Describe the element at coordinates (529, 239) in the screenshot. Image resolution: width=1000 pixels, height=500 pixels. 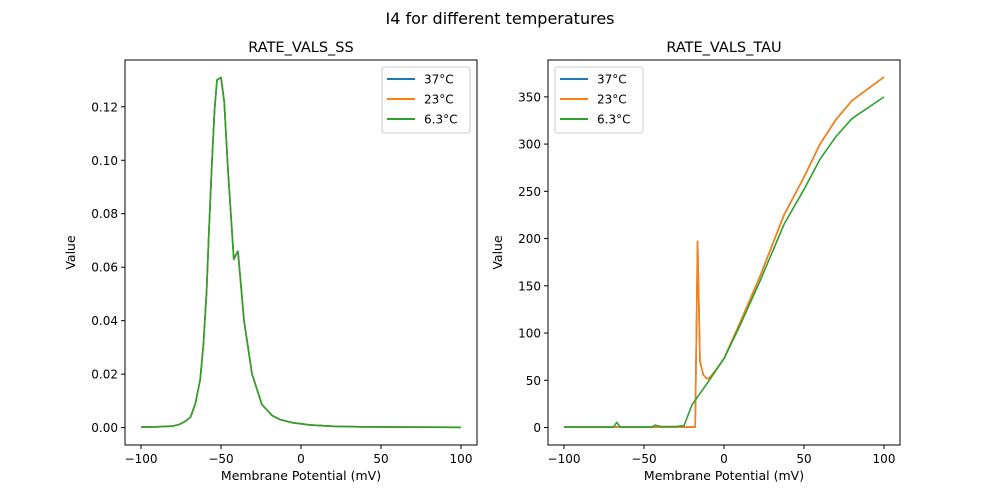
I see `y-tick-label: 200` at that location.